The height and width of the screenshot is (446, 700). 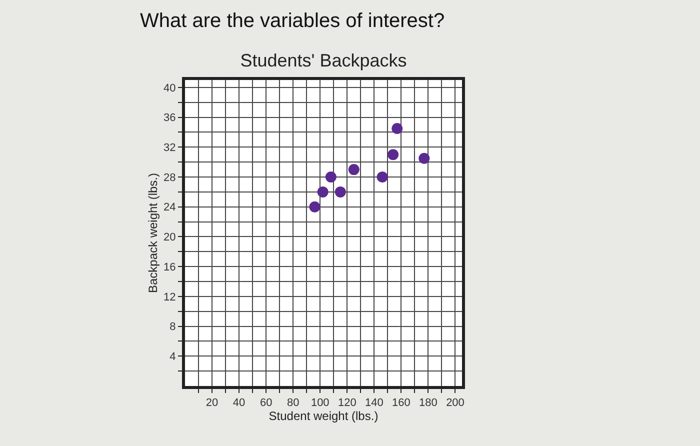 I want to click on x-tick-label: 120, so click(x=347, y=403).